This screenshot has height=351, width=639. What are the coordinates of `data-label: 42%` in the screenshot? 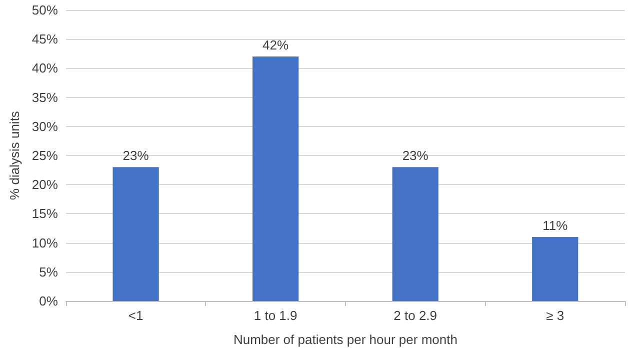 It's located at (276, 45).